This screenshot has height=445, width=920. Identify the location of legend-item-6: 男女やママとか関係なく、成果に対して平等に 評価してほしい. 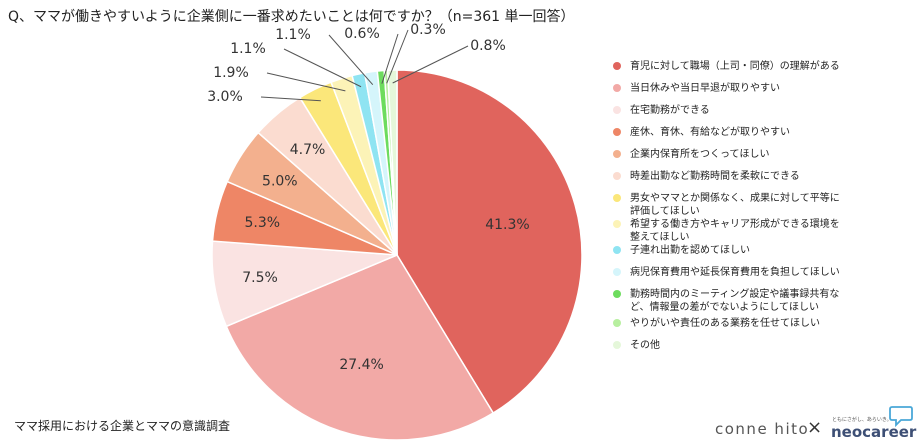
(726, 205).